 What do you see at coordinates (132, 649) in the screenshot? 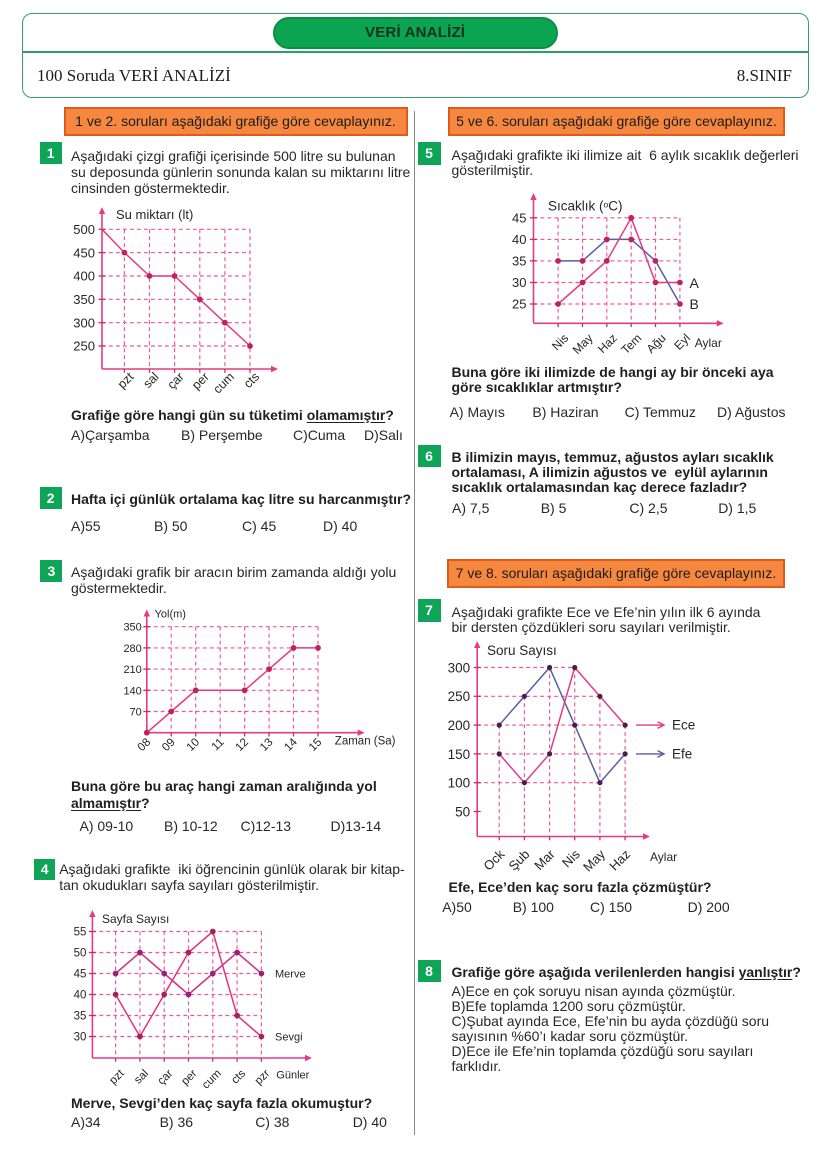
I see `svg-text: 280` at bounding box center [132, 649].